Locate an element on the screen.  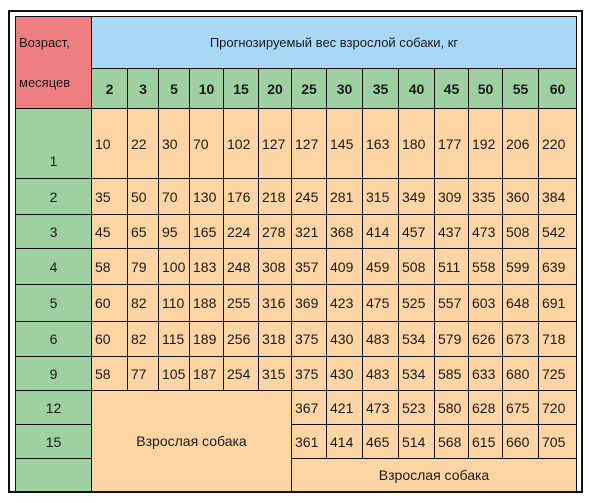
value-cell: 357 is located at coordinates (309, 266).